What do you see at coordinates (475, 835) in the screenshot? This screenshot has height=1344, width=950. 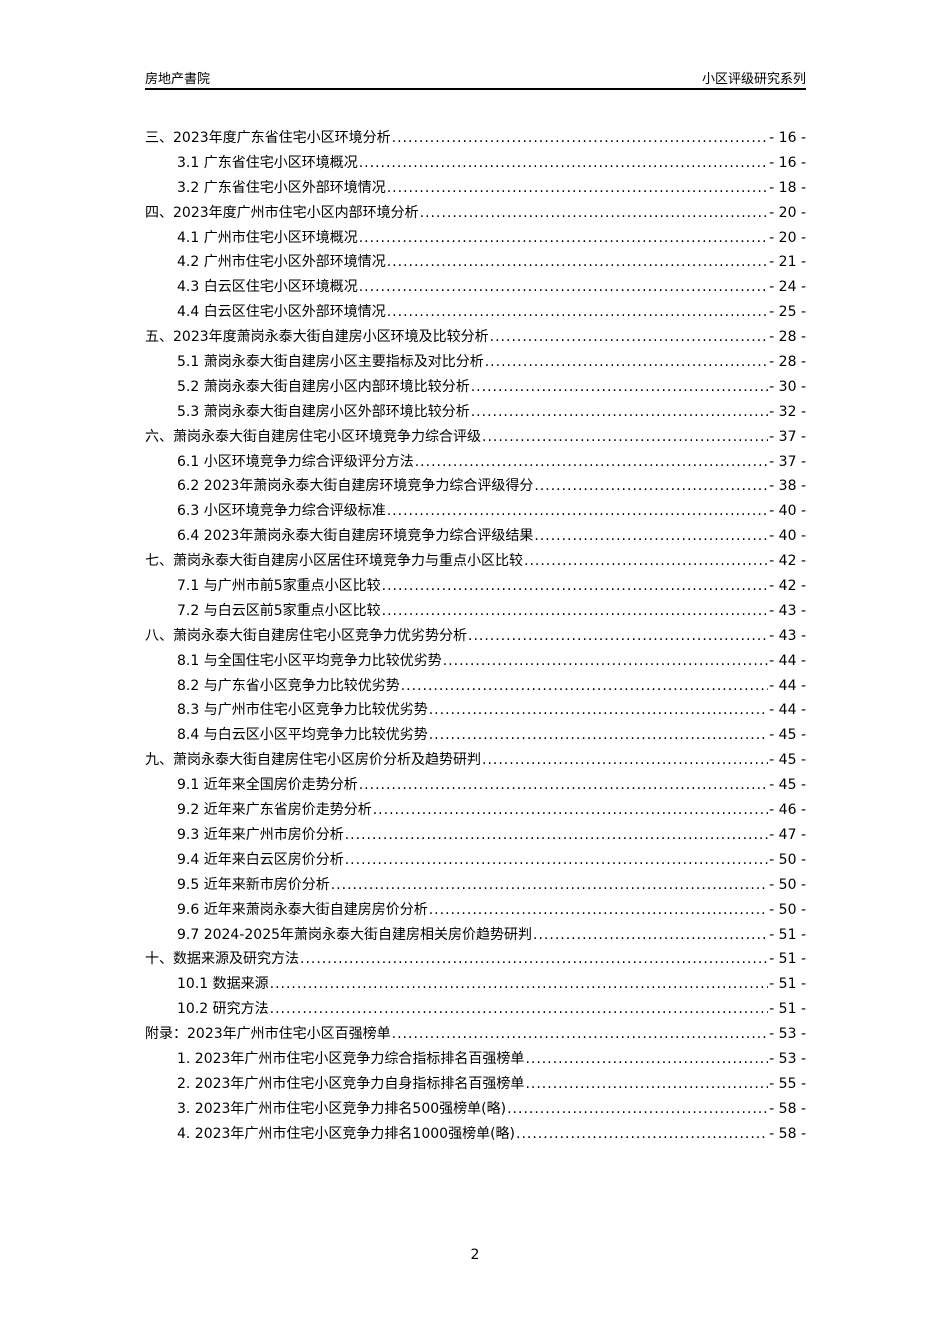 I see `toc-entry: 9.3 近年来广州市房价分析 - 47 -` at bounding box center [475, 835].